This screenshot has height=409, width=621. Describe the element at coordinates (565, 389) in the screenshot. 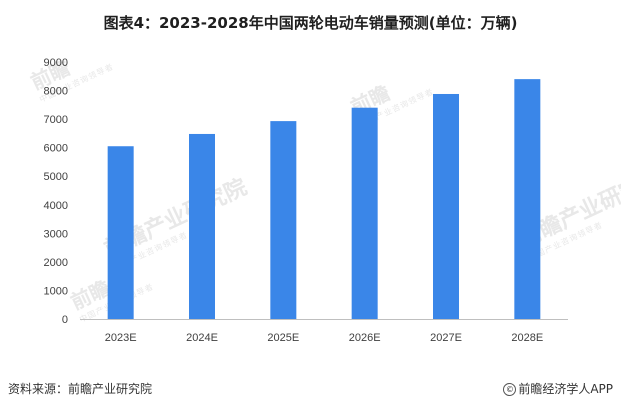

I see `credit-text: 前瞻经济学人APP` at that location.